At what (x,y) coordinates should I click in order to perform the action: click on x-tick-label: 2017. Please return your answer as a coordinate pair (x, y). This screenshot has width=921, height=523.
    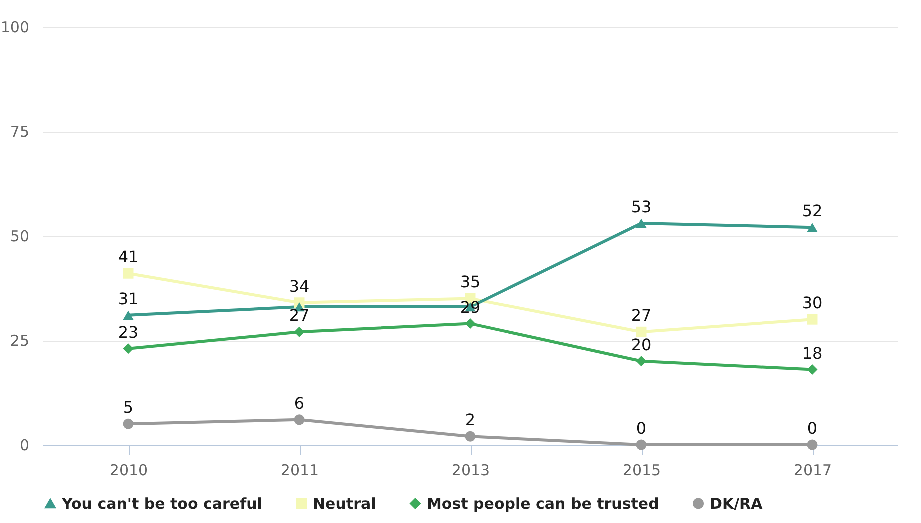
    Looking at the image, I should click on (813, 471).